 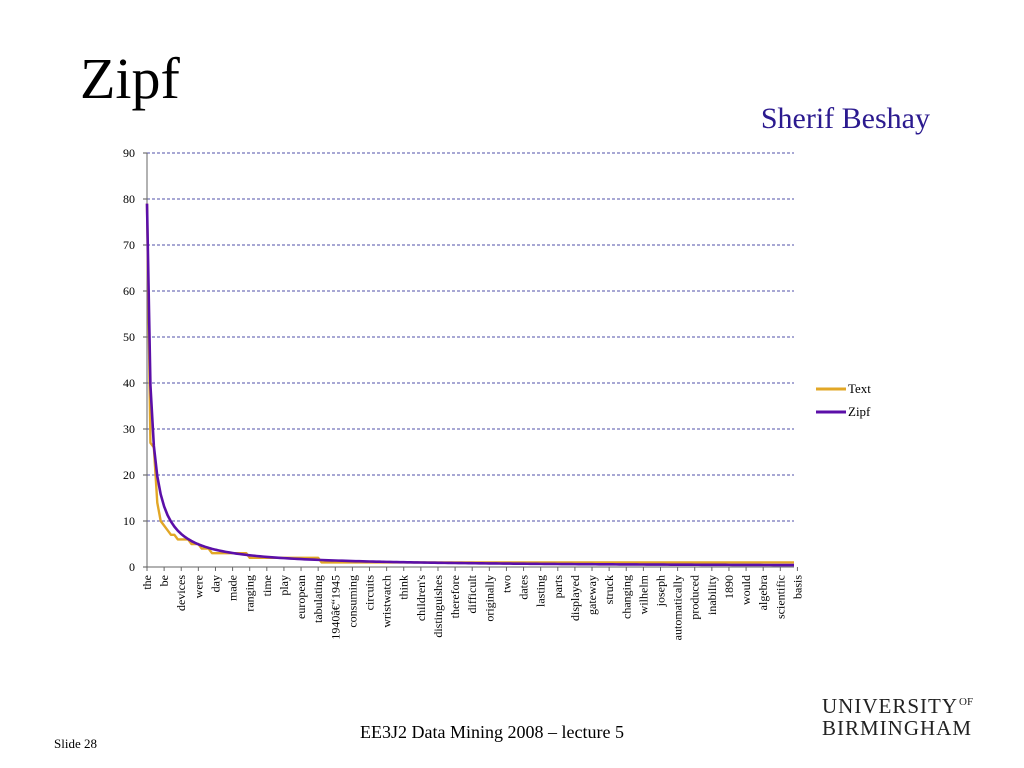 I want to click on y-tick-label: 80, so click(x=129, y=199).